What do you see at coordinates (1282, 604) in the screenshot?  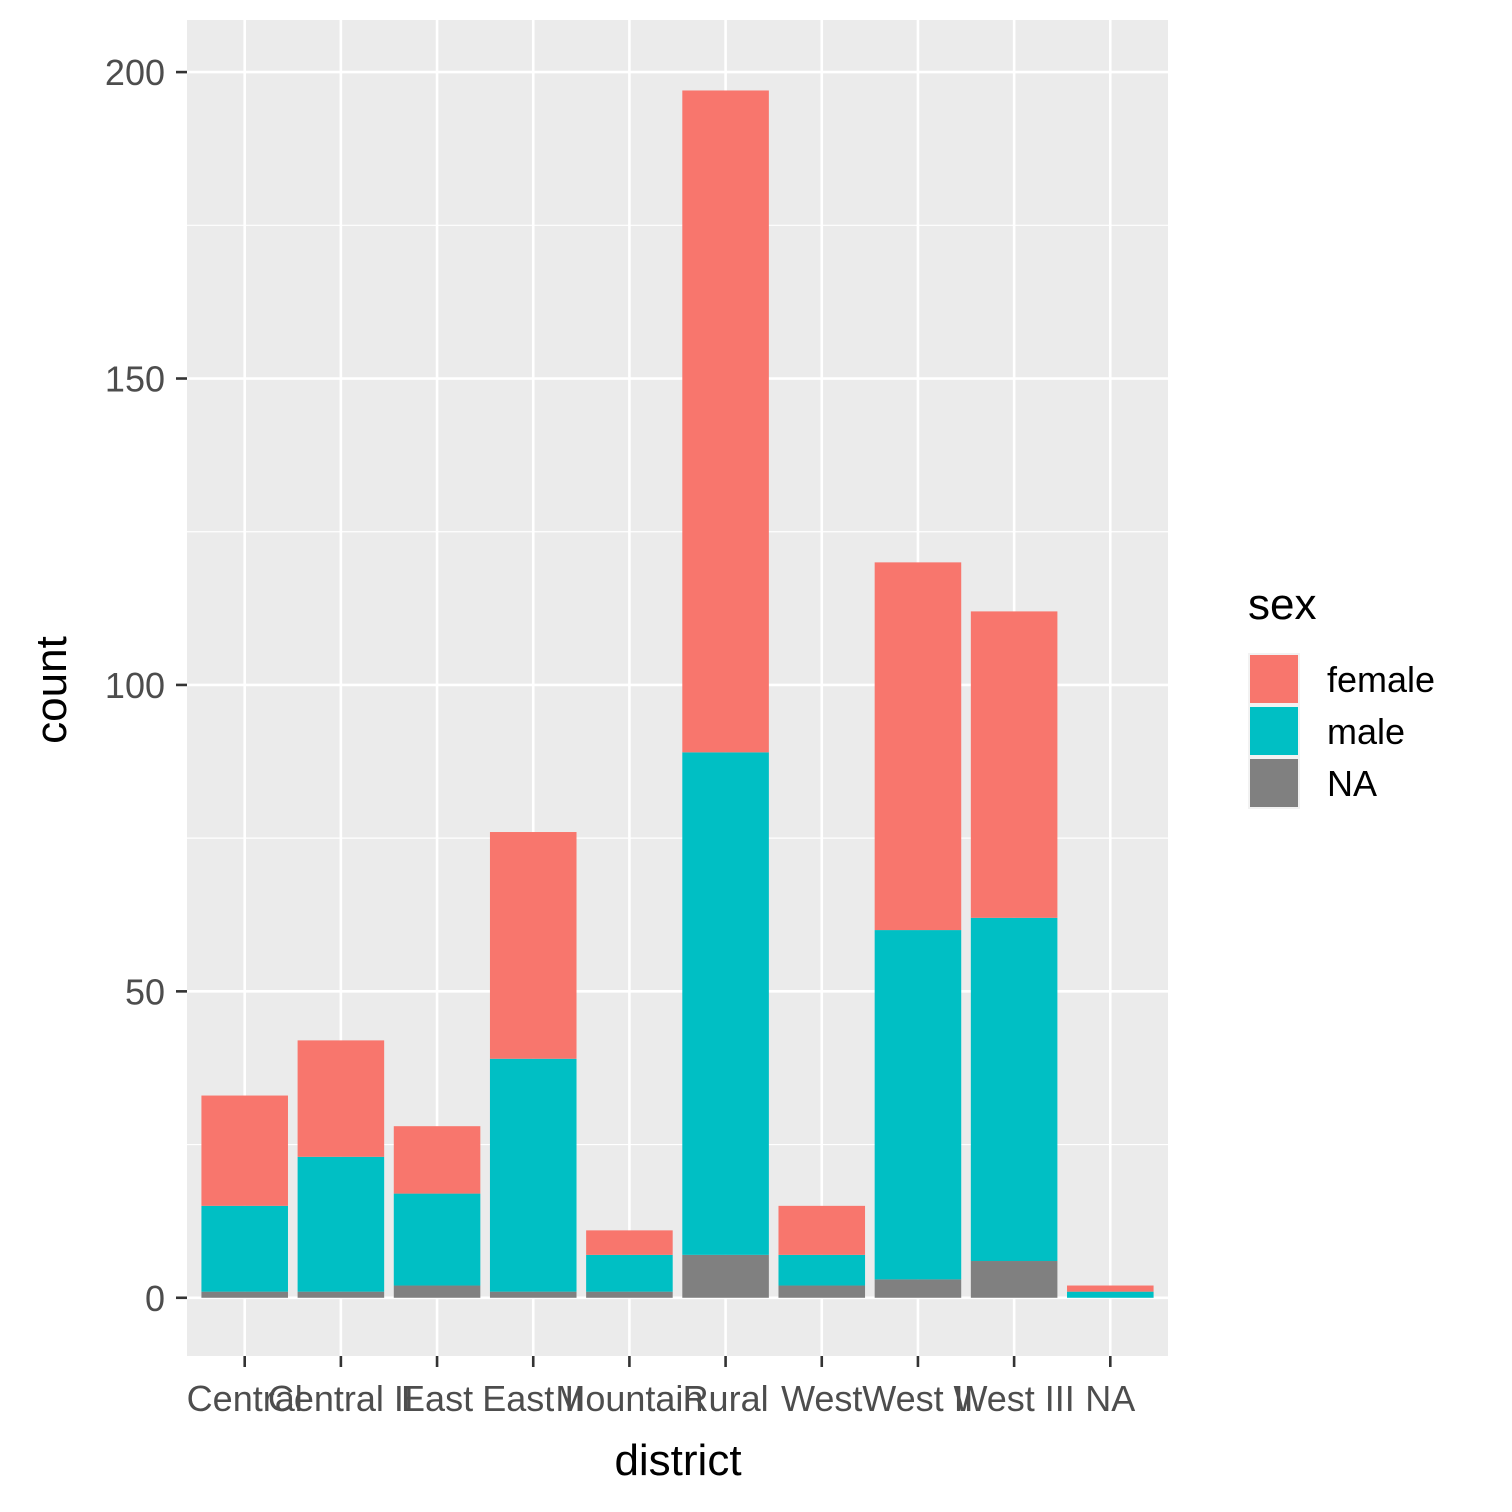 I see `legend-title: sex` at bounding box center [1282, 604].